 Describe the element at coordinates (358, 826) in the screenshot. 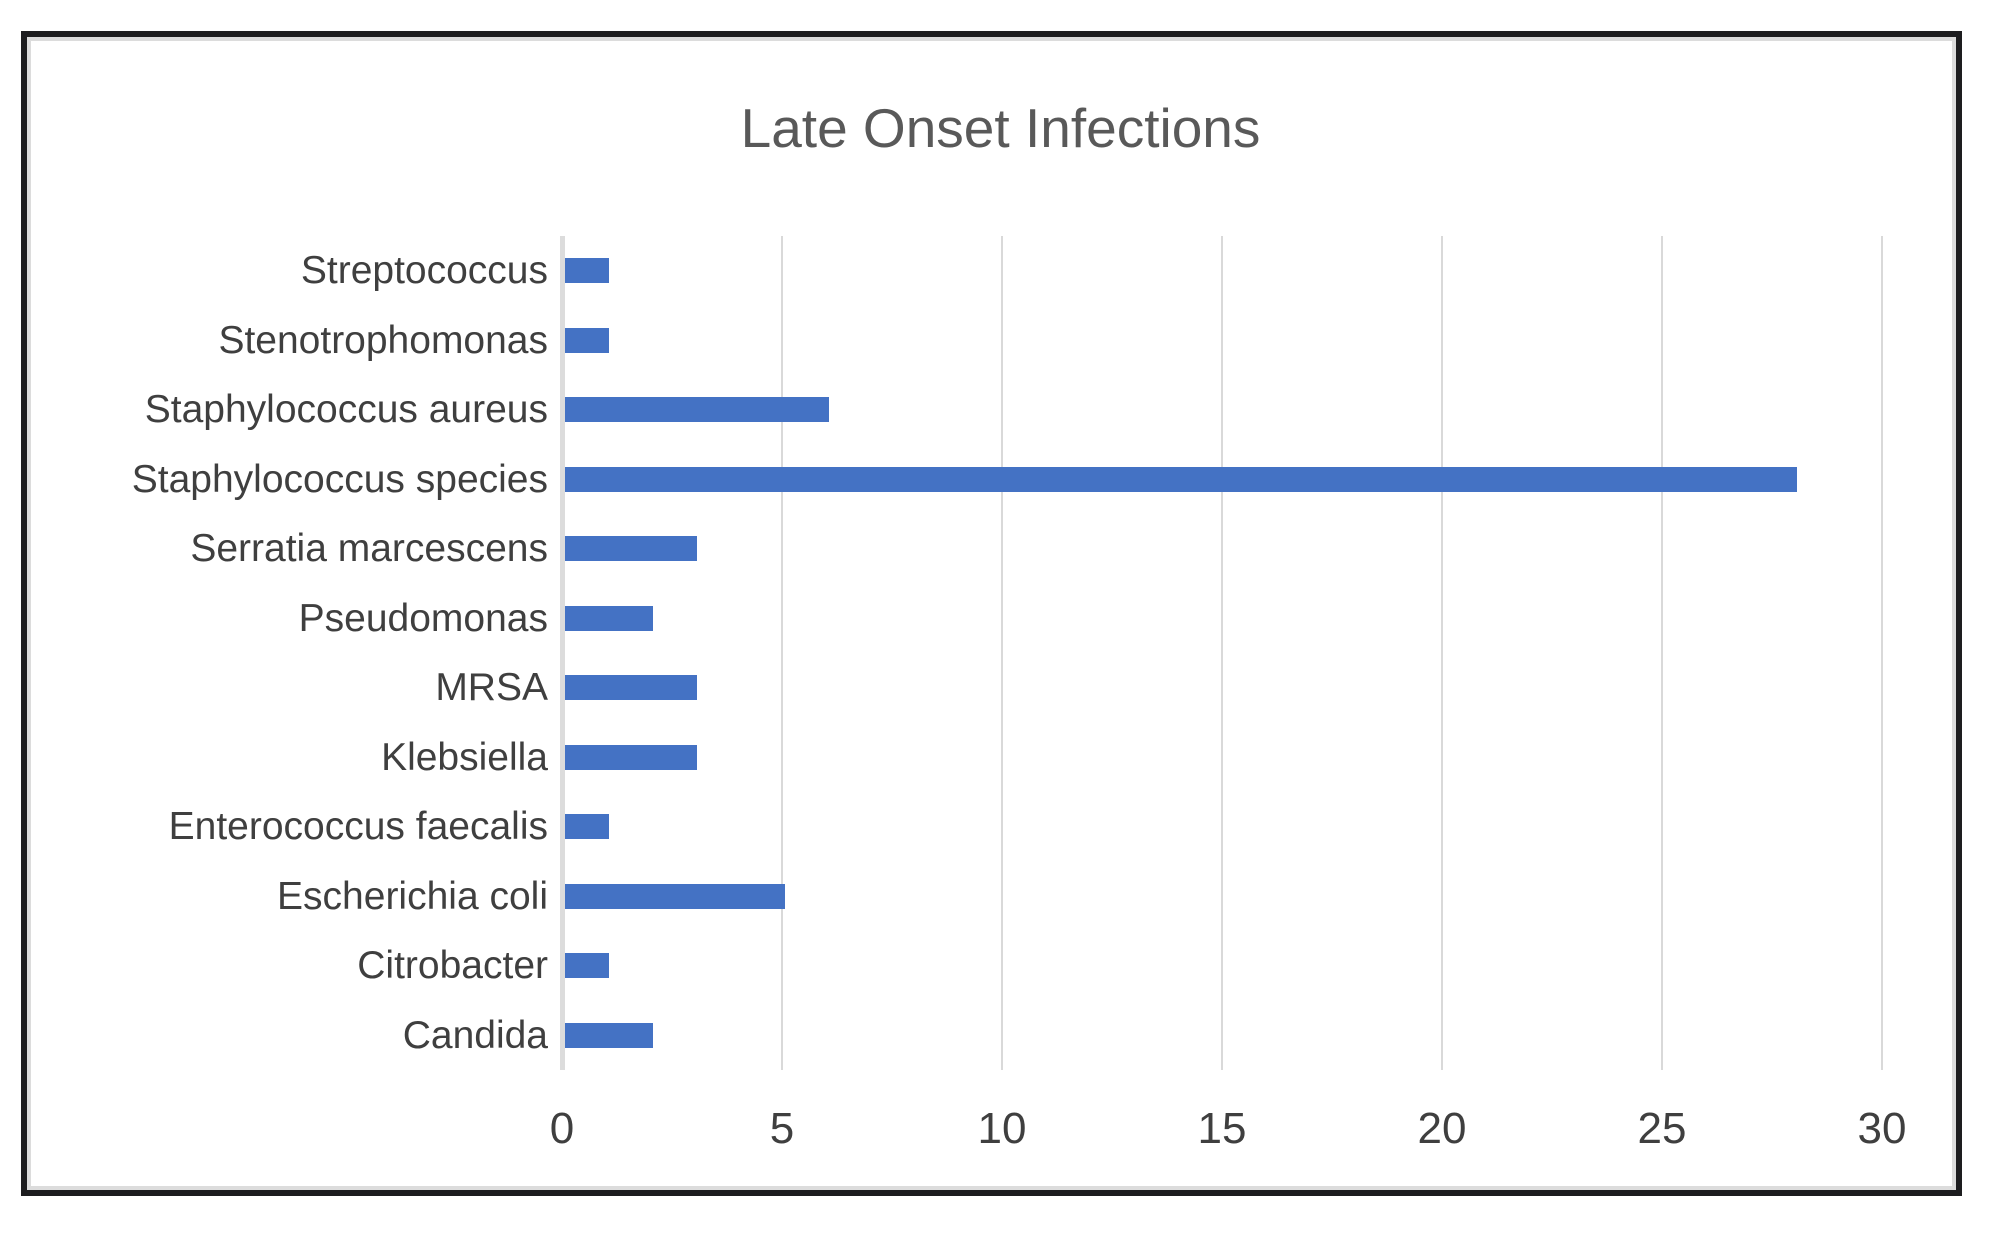

I see `category-label: Enterococcus faecalis` at that location.